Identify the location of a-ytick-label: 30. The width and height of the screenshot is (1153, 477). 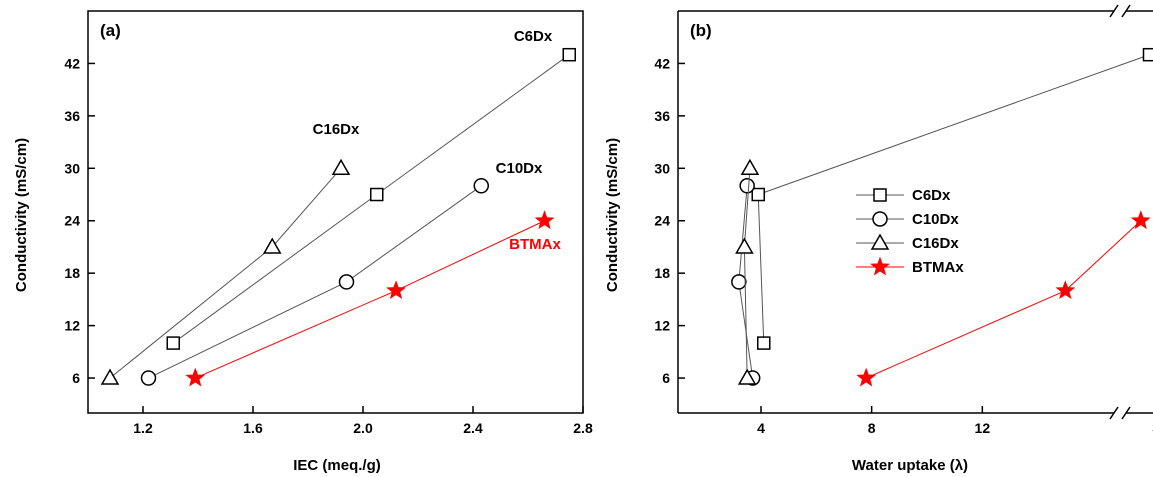
(72, 168).